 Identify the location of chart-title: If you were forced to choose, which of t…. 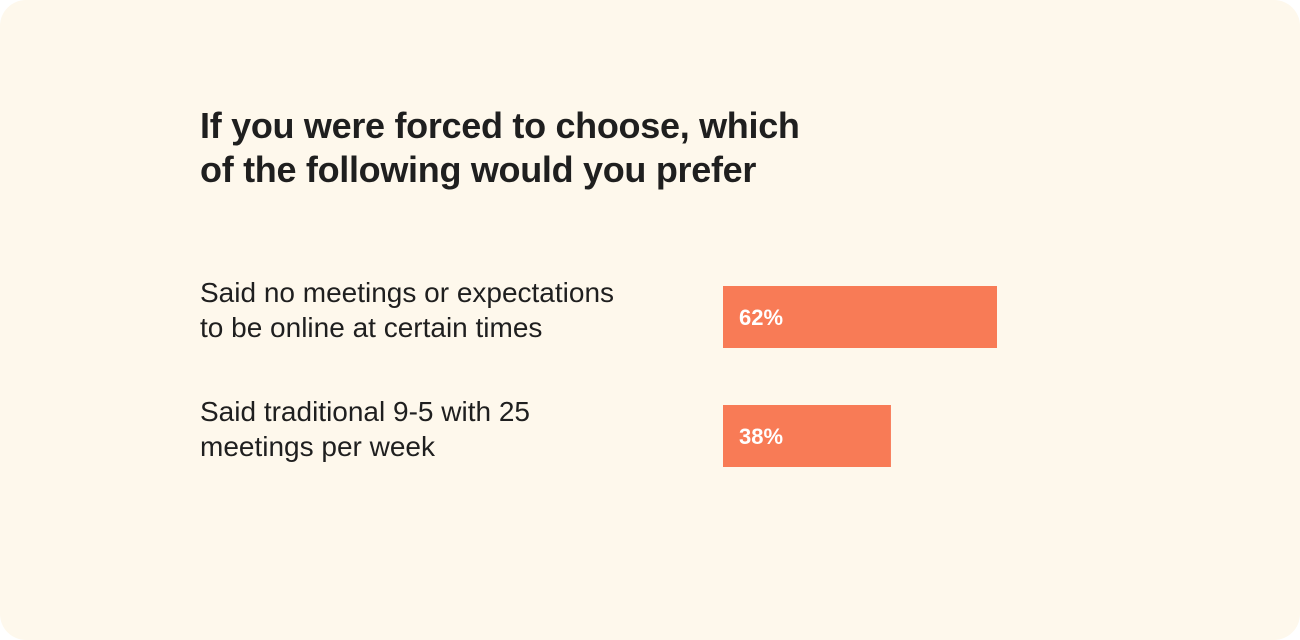
(550, 148).